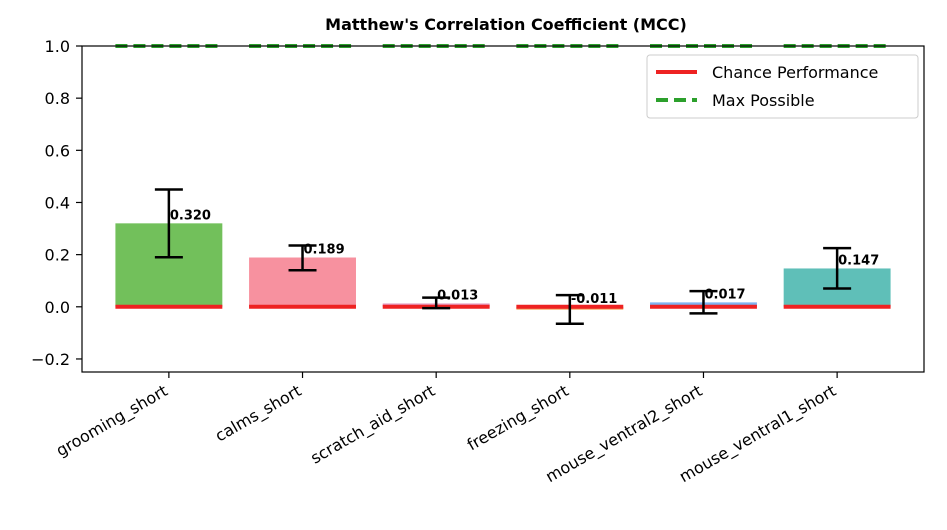 This screenshot has height=530, width=947. Describe the element at coordinates (57, 150) in the screenshot. I see `y-tick-label: 0.6` at that location.